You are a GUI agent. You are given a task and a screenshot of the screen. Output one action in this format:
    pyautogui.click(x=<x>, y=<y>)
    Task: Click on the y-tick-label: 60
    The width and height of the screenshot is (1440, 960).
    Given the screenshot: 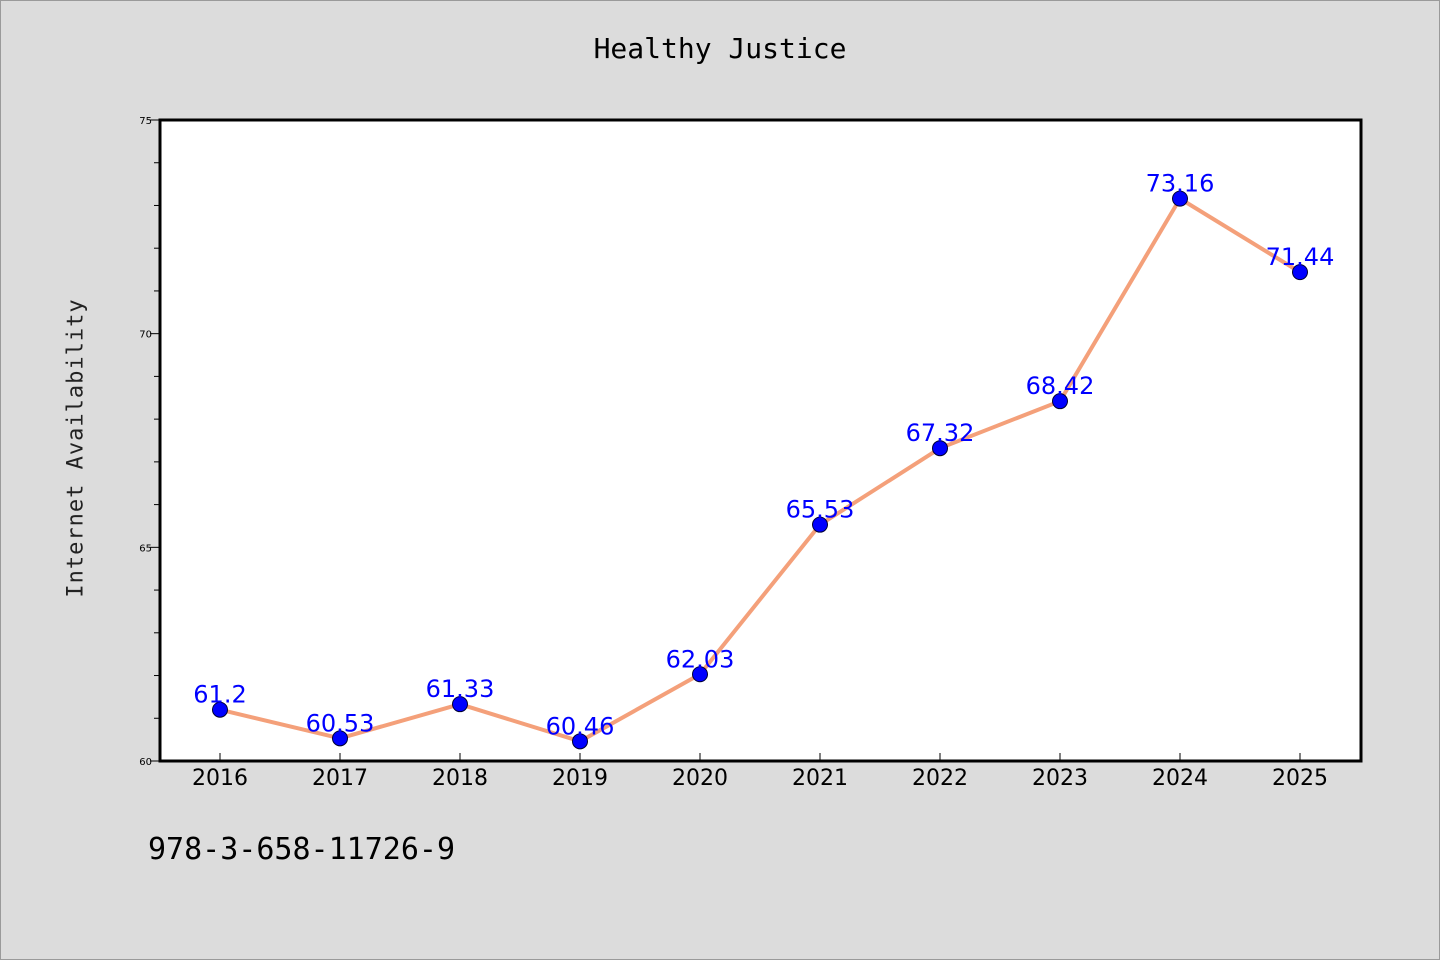 What is the action you would take?
    pyautogui.click(x=145, y=762)
    